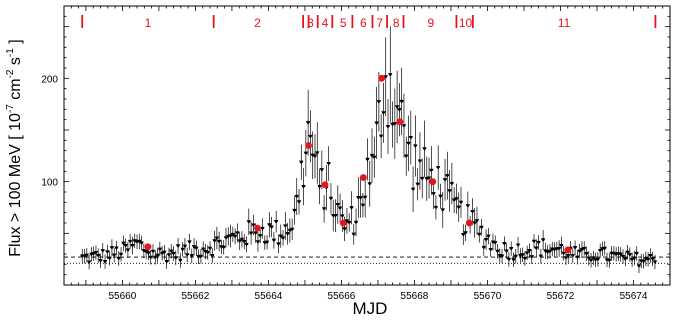  I want to click on y-tick-label: 200, so click(49, 79).